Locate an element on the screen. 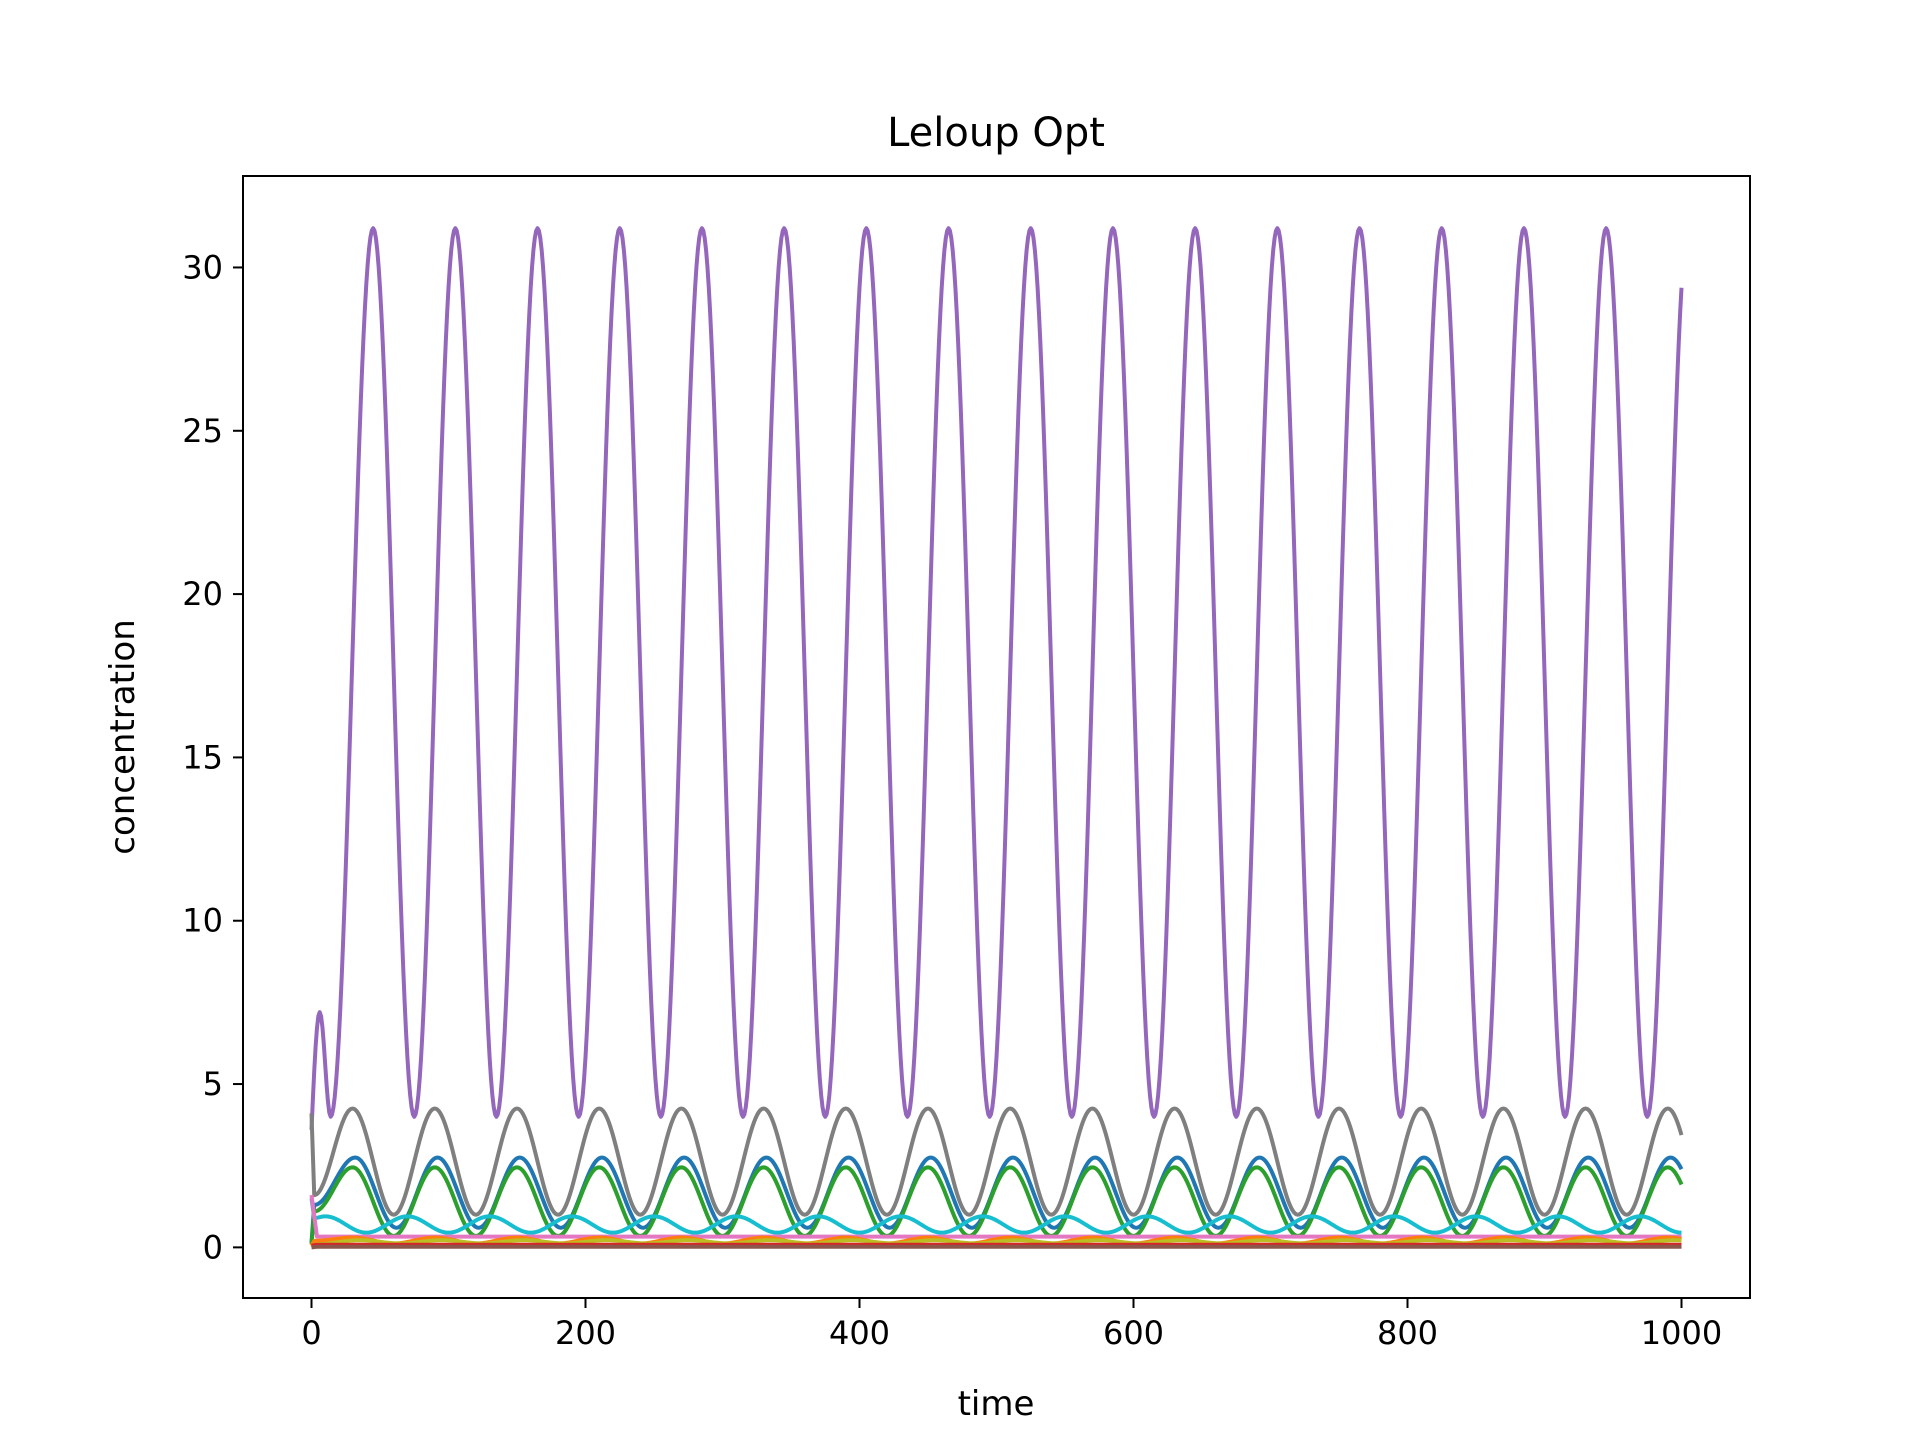  y-axis-label: concentration is located at coordinates (123, 736).